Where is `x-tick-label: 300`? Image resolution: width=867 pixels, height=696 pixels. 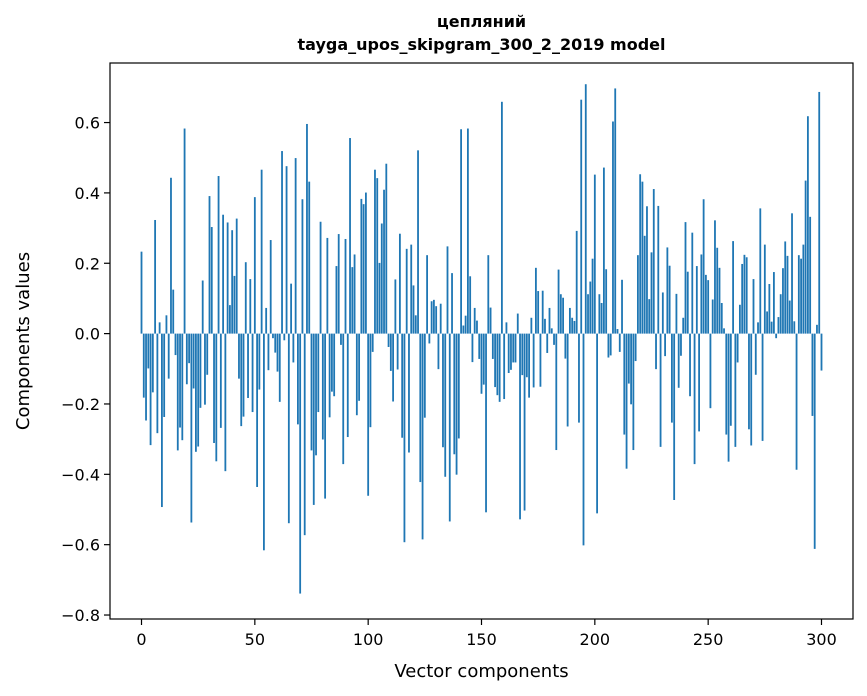 x-tick-label: 300 is located at coordinates (821, 639).